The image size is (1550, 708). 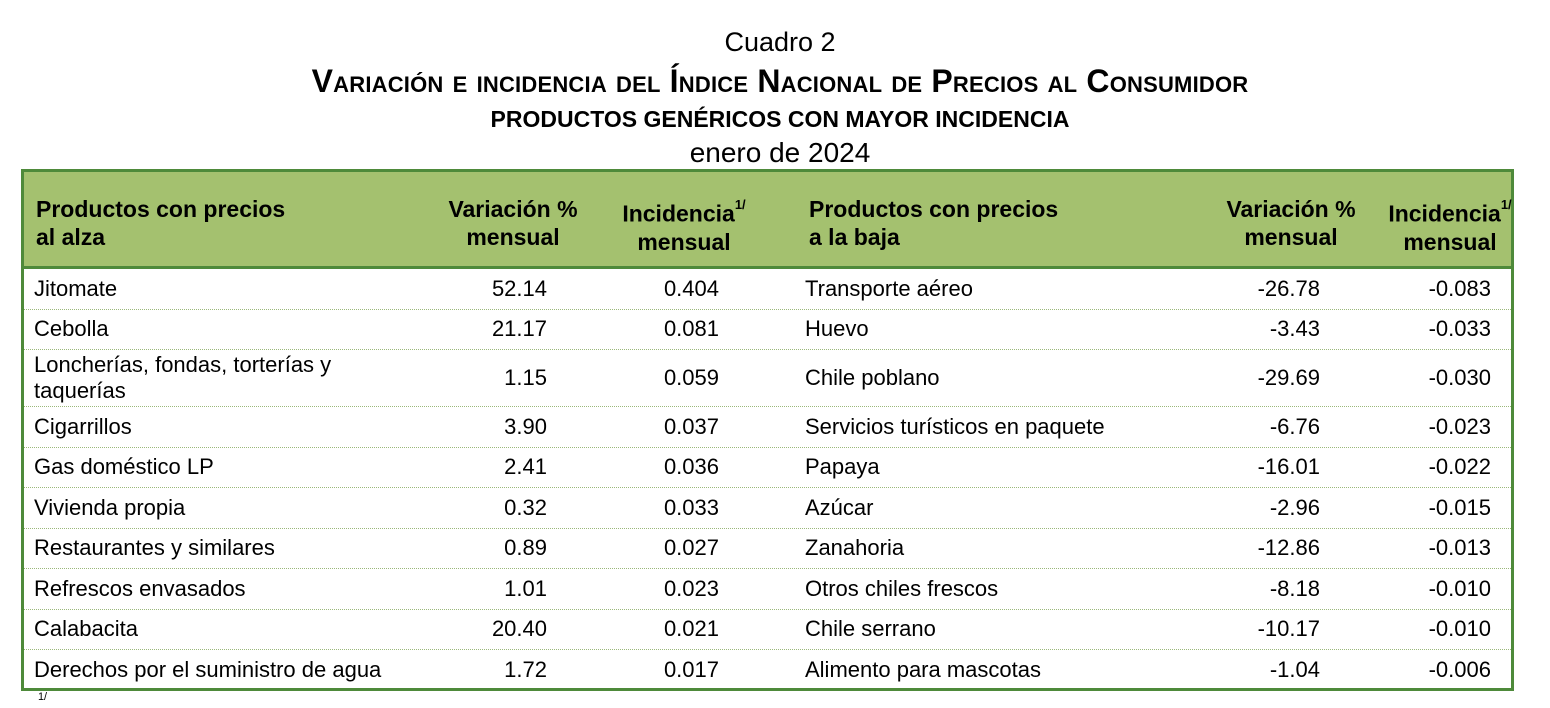 I want to click on up-incidence: 0.033, so click(x=691, y=507).